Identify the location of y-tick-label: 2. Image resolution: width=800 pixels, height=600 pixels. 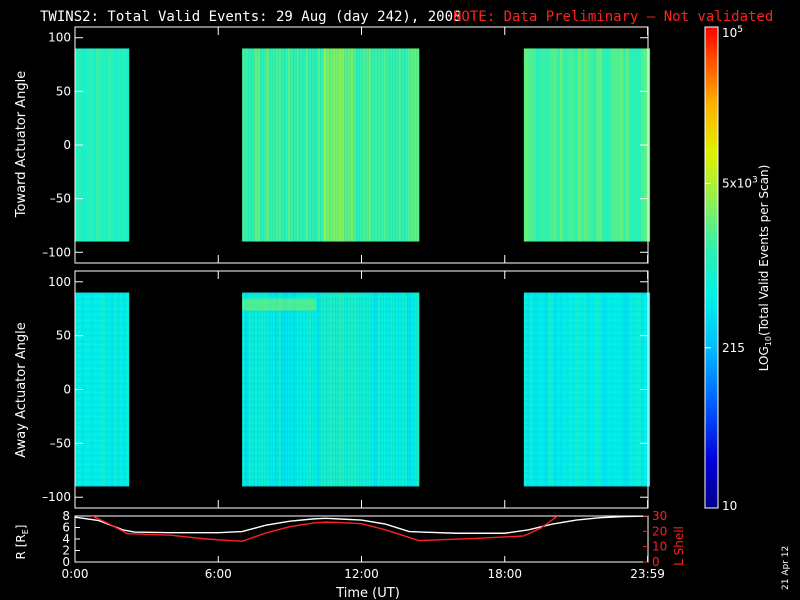
(66, 551).